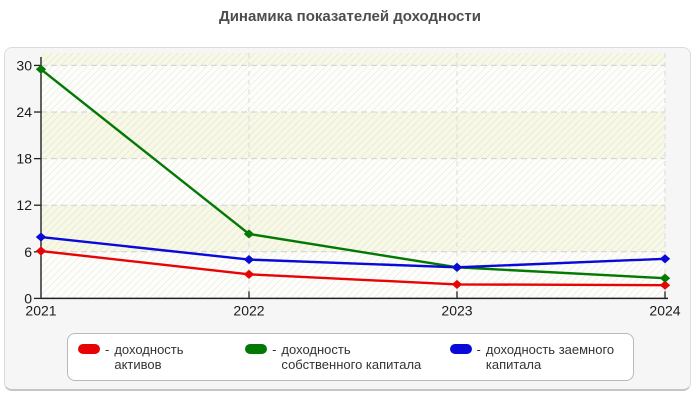 The height and width of the screenshot is (400, 700). I want to click on legend-item: - доходность заемного капитала, so click(541, 357).